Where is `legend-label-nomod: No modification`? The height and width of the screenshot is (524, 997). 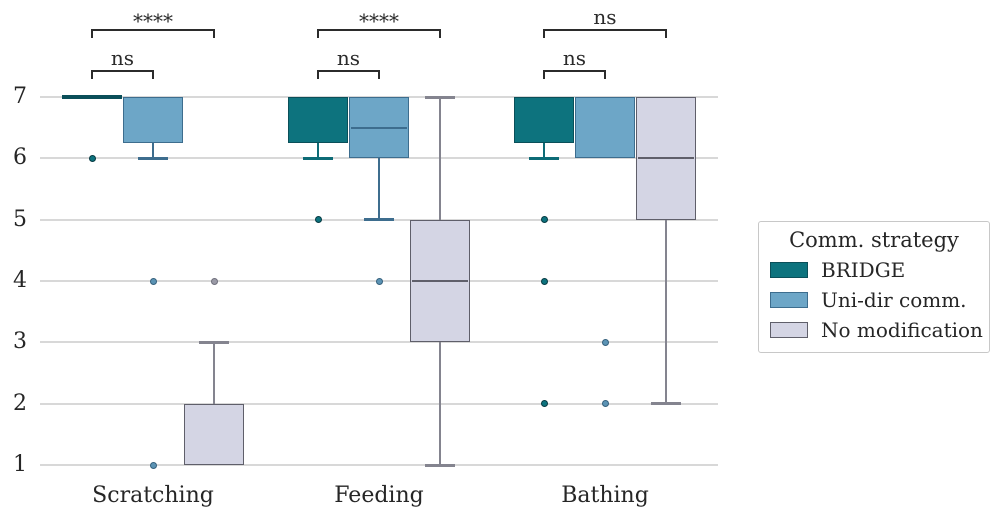
legend-label-nomod: No modification is located at coordinates (902, 330).